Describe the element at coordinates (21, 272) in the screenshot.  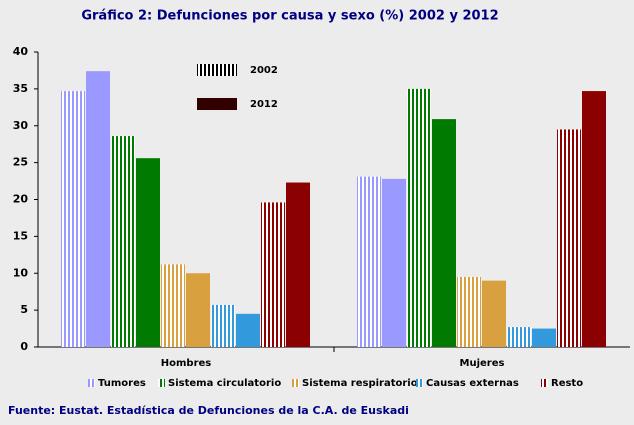
I see `y-tick-label: 10` at that location.